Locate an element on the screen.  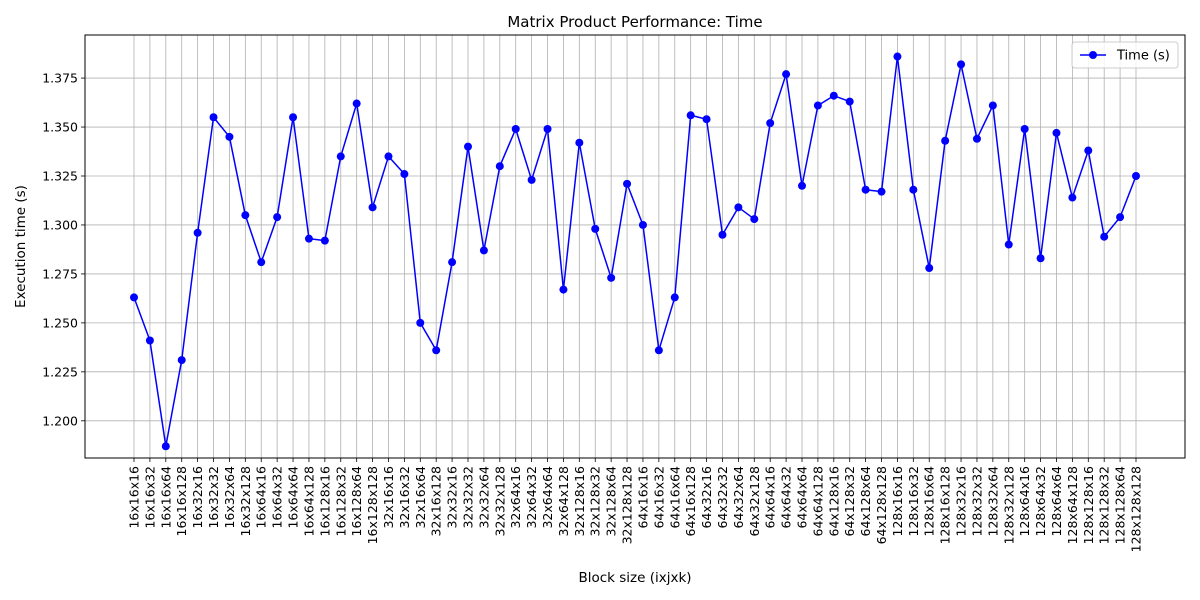
x-tick-label: 32x64x64 is located at coordinates (547, 497).